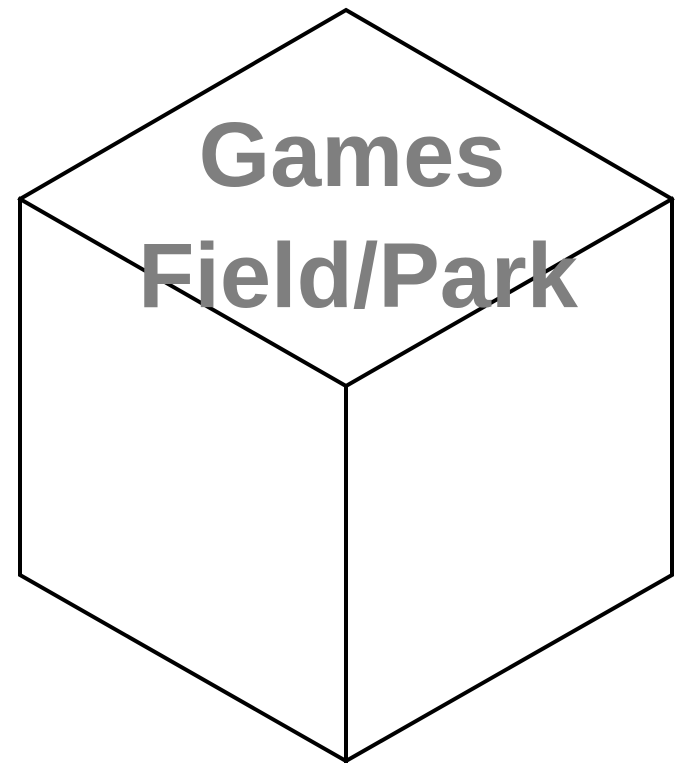 This screenshot has width=690, height=763. What do you see at coordinates (358, 276) in the screenshot?
I see `cube-label-line-2: Field/Park` at bounding box center [358, 276].